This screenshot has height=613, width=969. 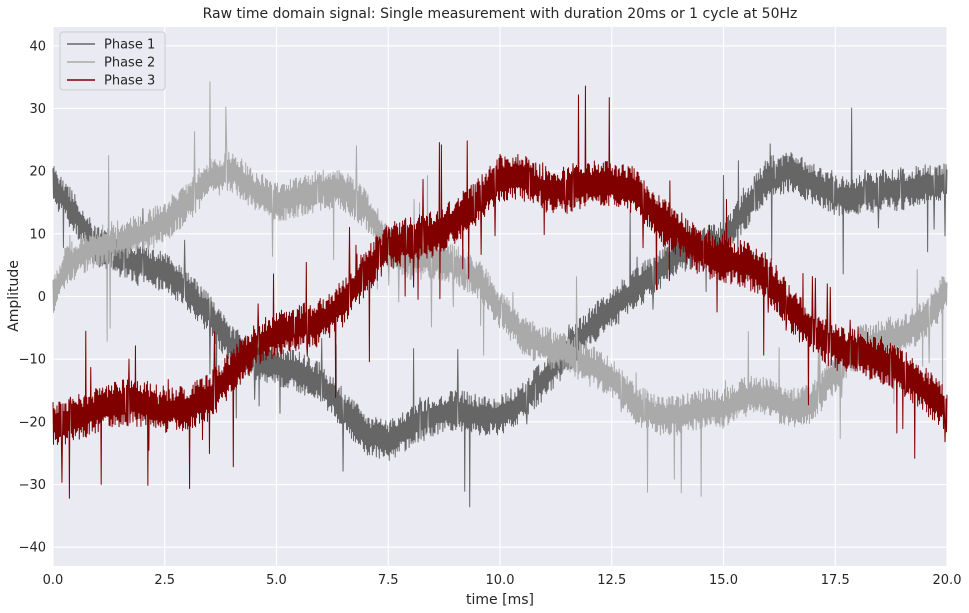 What do you see at coordinates (388, 580) in the screenshot?
I see `x-tick-label: 7.5` at bounding box center [388, 580].